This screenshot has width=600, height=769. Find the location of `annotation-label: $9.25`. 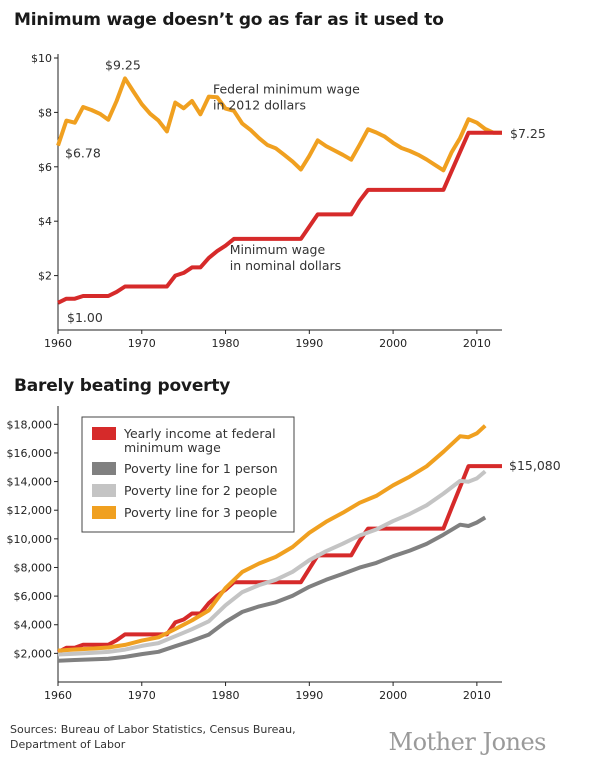

annotation-label: $9.25 is located at coordinates (123, 64).